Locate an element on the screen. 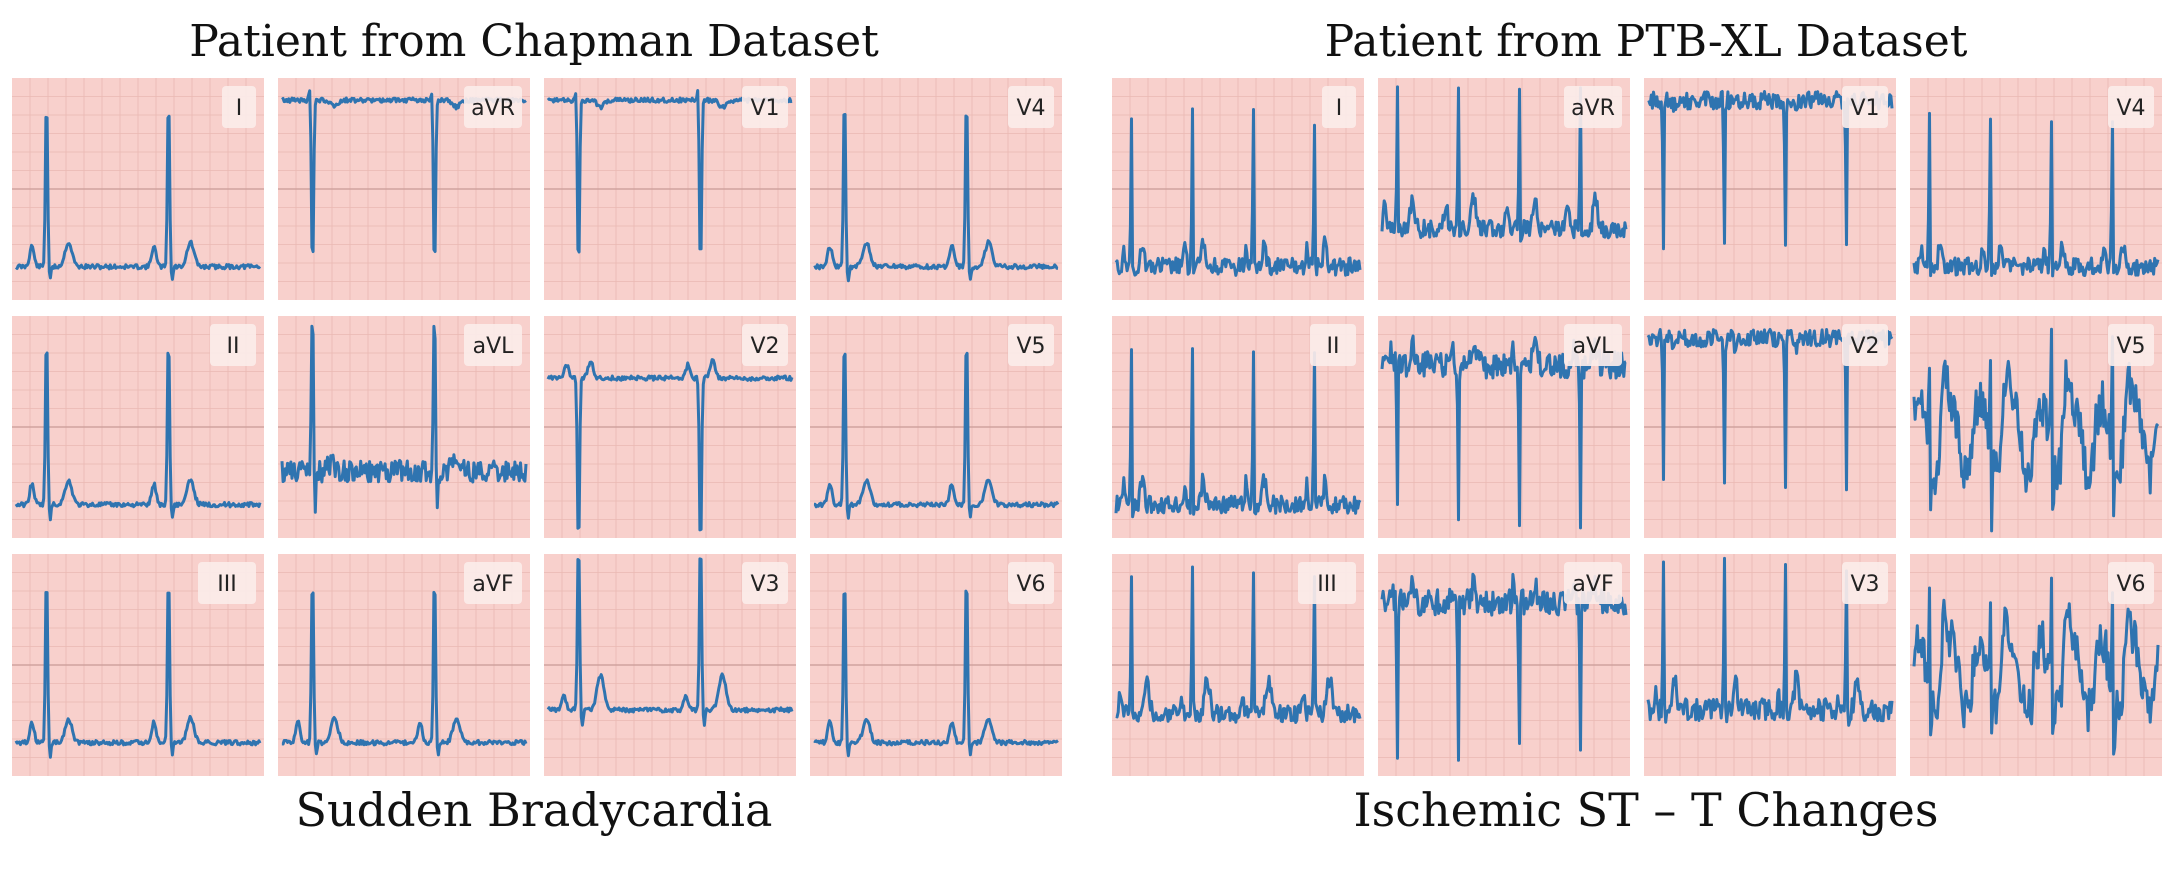  right-panel-title: Patient from PTB-XL Dataset is located at coordinates (1646, 41).